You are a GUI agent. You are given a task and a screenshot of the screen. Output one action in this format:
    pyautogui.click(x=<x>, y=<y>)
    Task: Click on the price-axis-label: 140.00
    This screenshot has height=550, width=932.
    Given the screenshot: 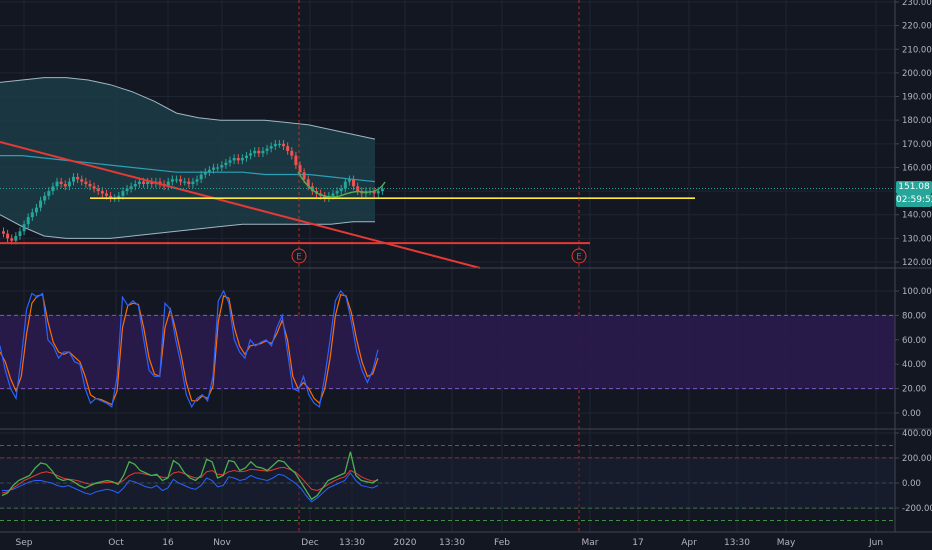 What is the action you would take?
    pyautogui.click(x=917, y=216)
    